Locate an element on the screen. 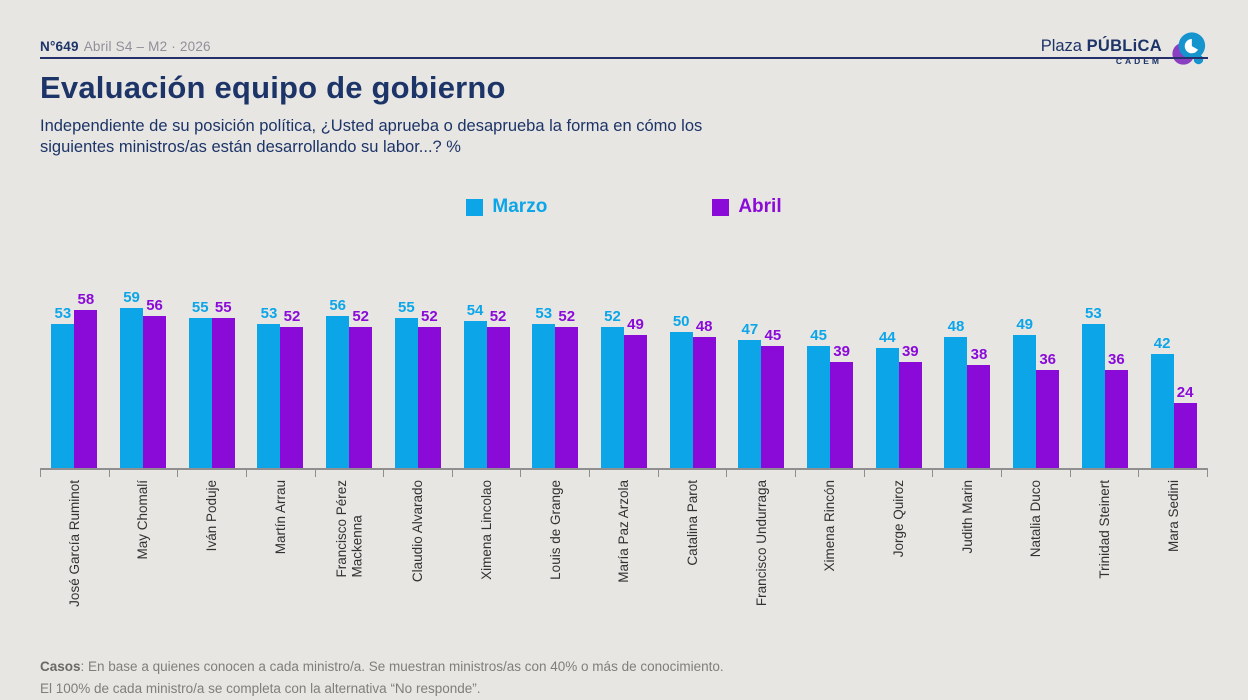 The image size is (1248, 700). bar-column-abril: 45 is located at coordinates (773, 397).